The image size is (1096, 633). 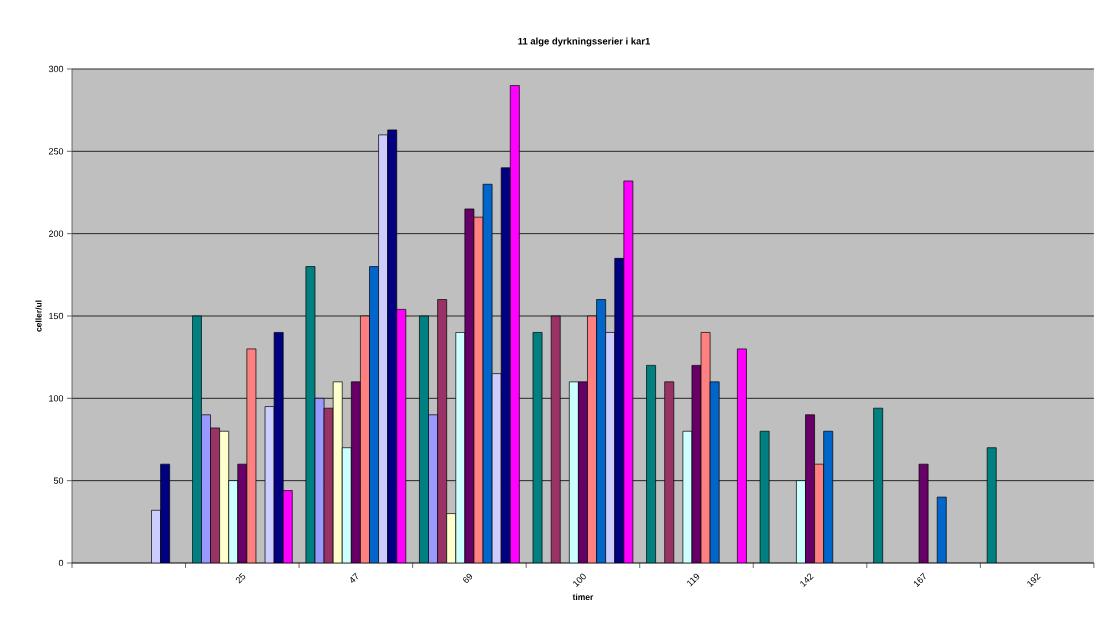 What do you see at coordinates (56, 69) in the screenshot?
I see `y-tick-label: 300` at bounding box center [56, 69].